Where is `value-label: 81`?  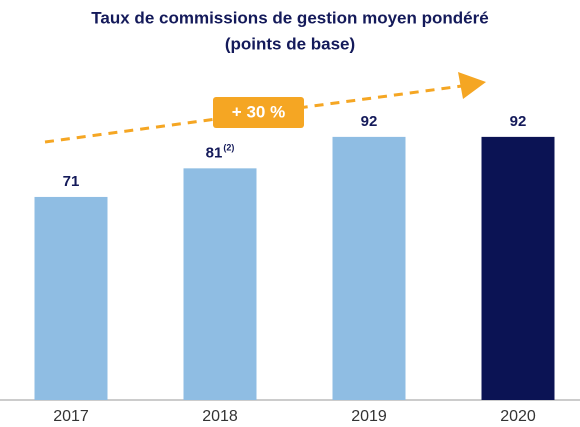 value-label: 81 is located at coordinates (214, 152).